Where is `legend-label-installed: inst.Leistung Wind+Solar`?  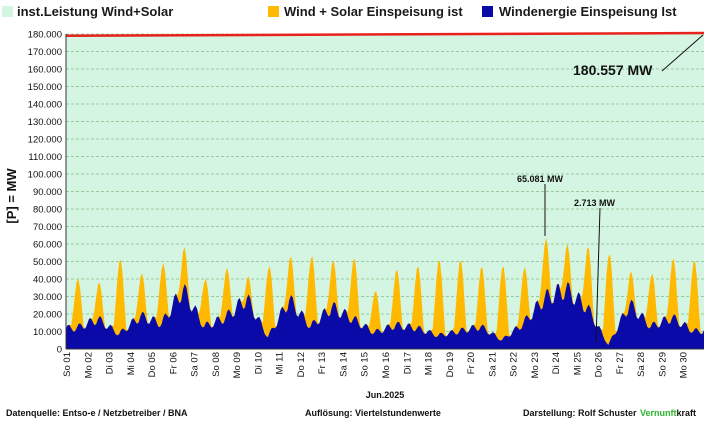
legend-label-installed: inst.Leistung Wind+Solar is located at coordinates (95, 11).